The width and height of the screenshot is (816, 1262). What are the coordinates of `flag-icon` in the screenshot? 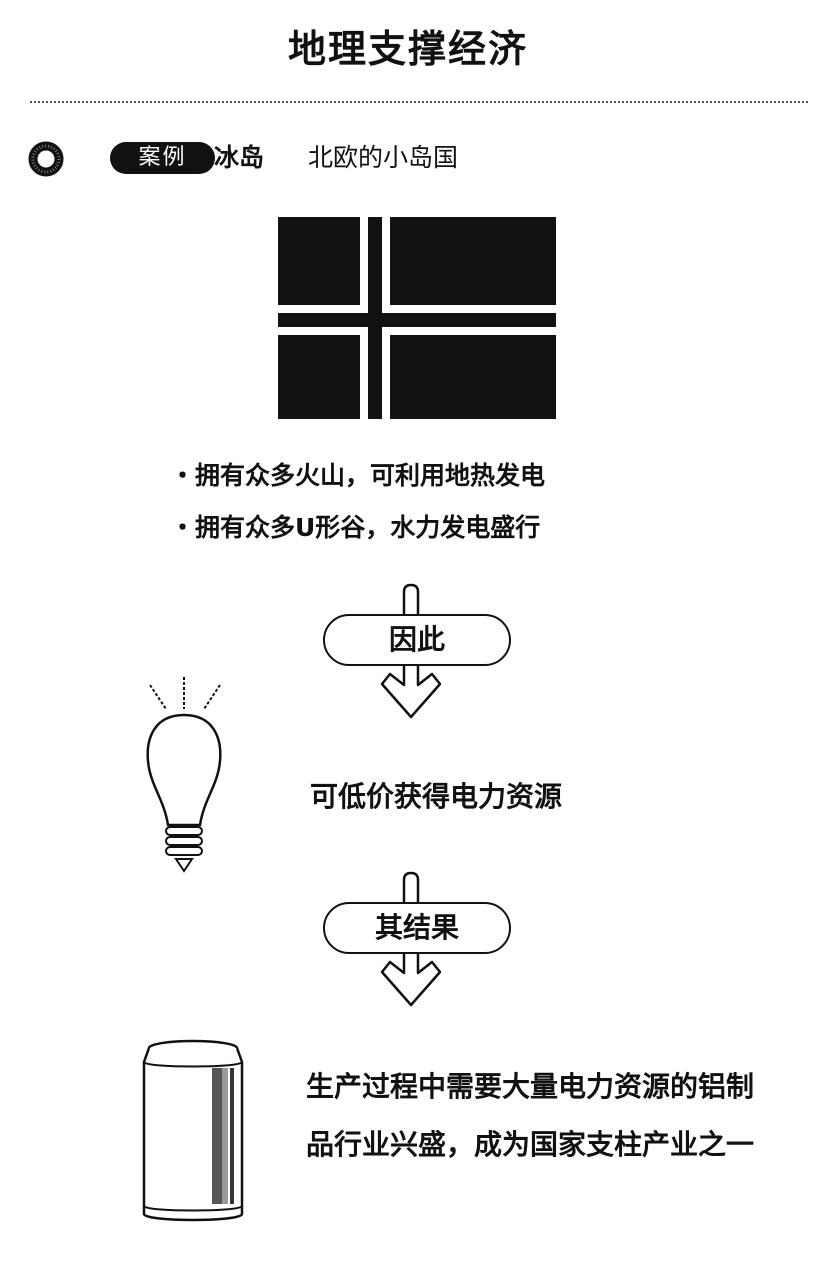 It's located at (417, 318).